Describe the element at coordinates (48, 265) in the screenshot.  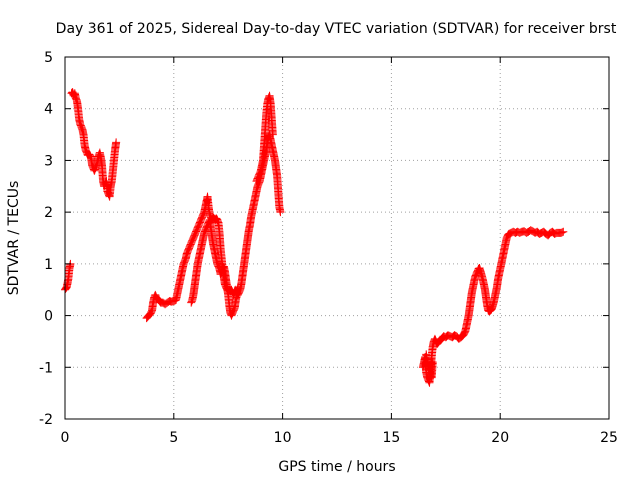
I see `y-tick-label: 1` at that location.